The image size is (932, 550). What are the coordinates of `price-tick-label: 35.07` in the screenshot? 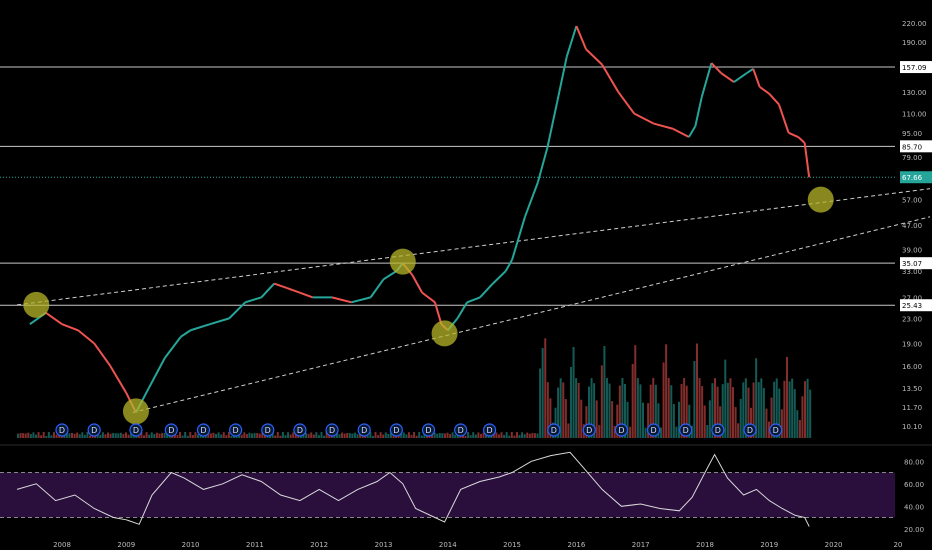 It's located at (912, 264).